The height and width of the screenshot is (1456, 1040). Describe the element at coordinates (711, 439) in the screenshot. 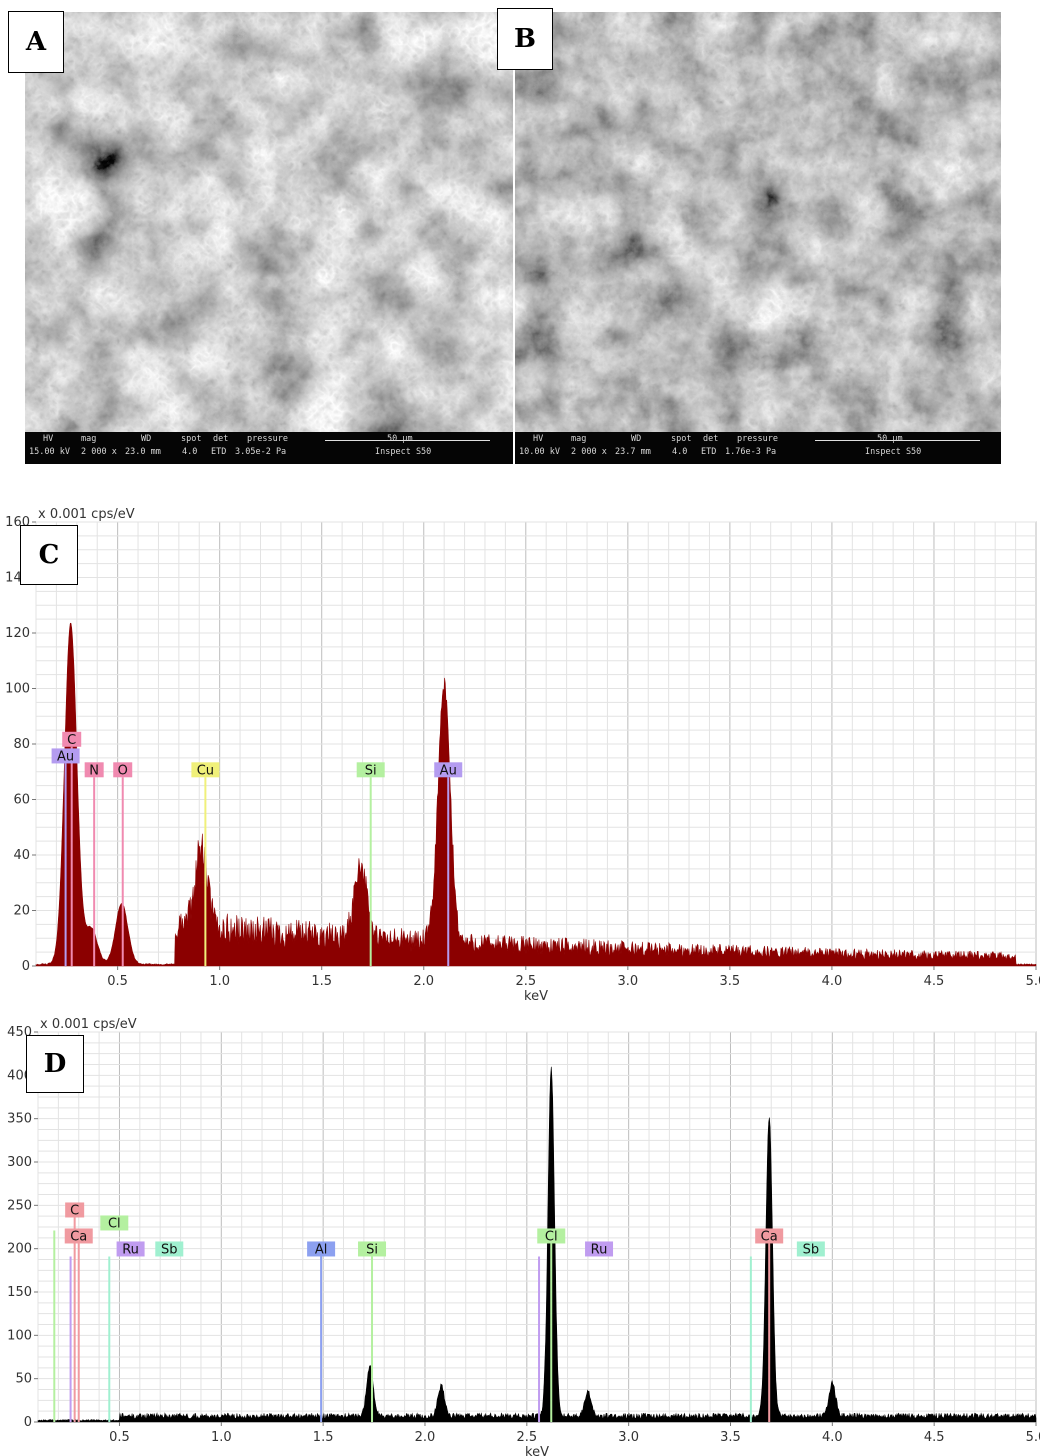

I see `det-header: det` at that location.